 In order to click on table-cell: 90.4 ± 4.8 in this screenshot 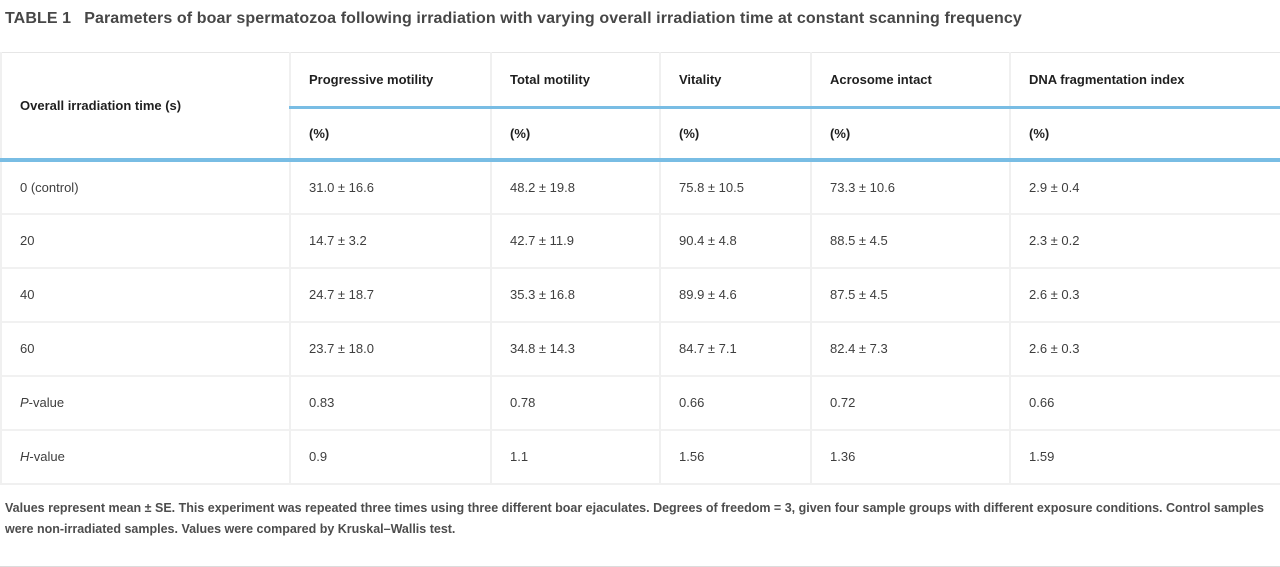, I will do `click(735, 240)`.